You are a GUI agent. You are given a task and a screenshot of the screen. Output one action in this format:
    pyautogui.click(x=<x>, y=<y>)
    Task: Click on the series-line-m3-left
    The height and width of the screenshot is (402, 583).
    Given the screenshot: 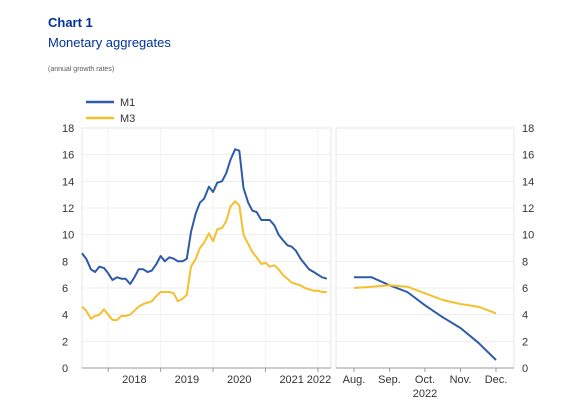 What is the action you would take?
    pyautogui.click(x=204, y=260)
    